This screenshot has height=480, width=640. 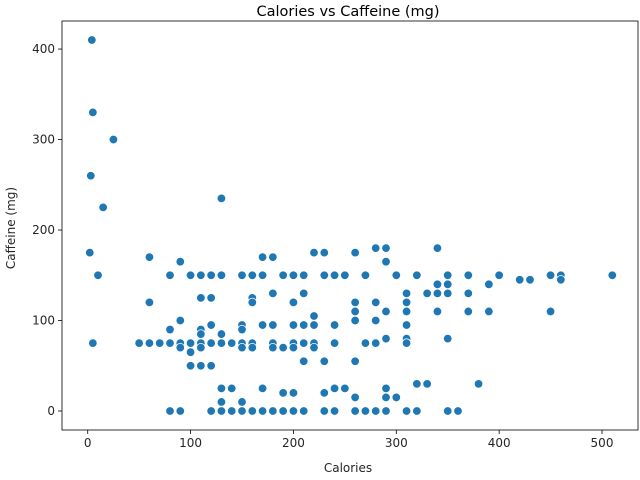 What do you see at coordinates (43, 230) in the screenshot?
I see `y-tick-label: 200` at bounding box center [43, 230].